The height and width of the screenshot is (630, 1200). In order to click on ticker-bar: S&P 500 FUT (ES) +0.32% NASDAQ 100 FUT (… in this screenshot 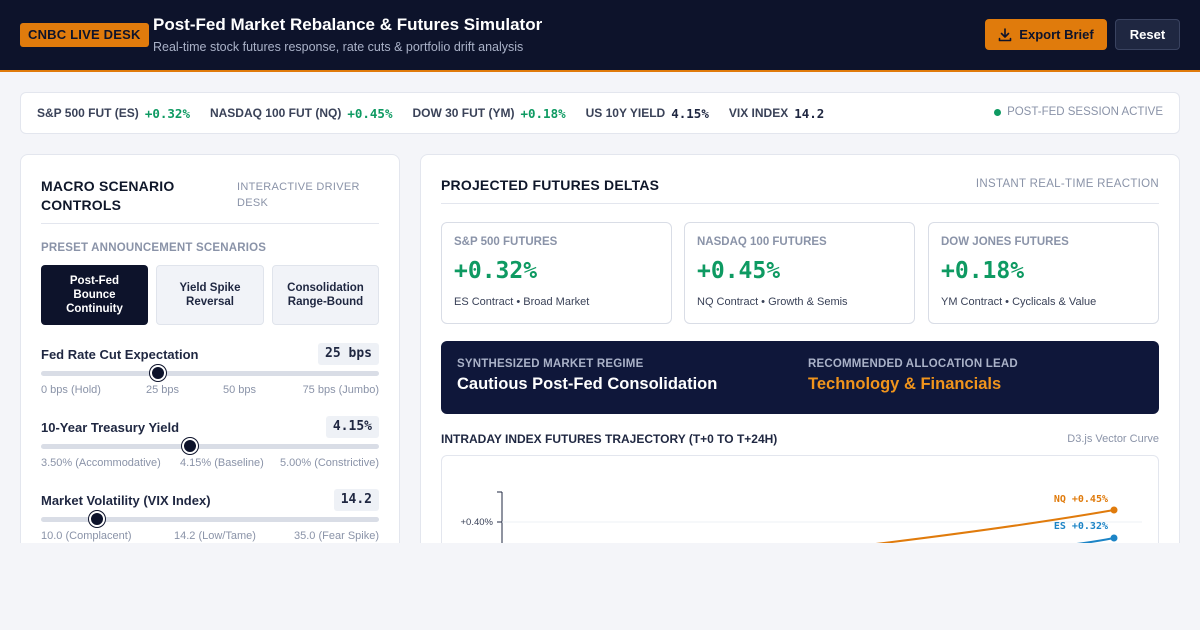, I will do `click(600, 113)`.